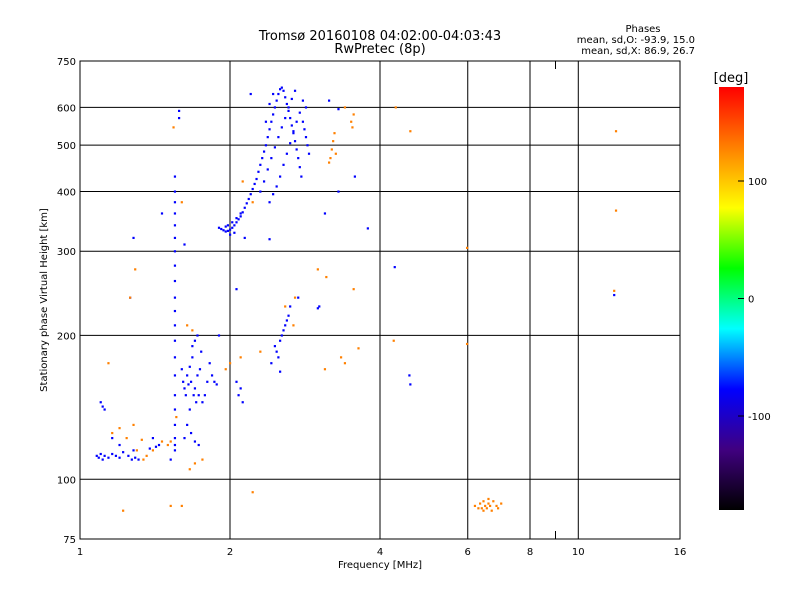 This screenshot has height=604, width=800. What do you see at coordinates (230, 552) in the screenshot?
I see `x-tick-label: 2` at bounding box center [230, 552].